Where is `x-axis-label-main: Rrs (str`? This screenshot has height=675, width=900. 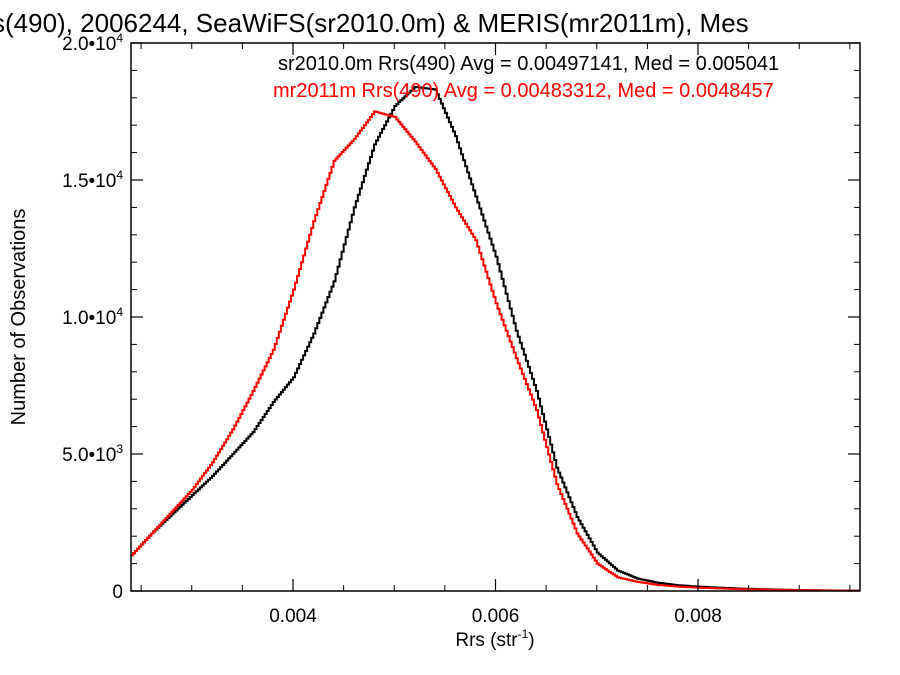 x-axis-label-main: Rrs (str is located at coordinates (486, 640).